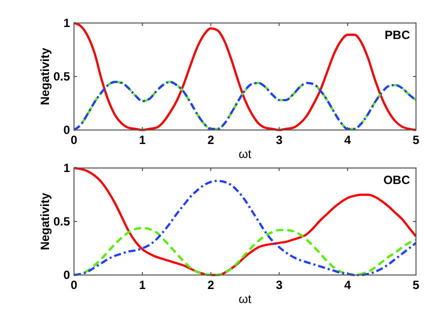  Describe the element at coordinates (396, 180) in the screenshot. I see `annotation: OBC` at that location.